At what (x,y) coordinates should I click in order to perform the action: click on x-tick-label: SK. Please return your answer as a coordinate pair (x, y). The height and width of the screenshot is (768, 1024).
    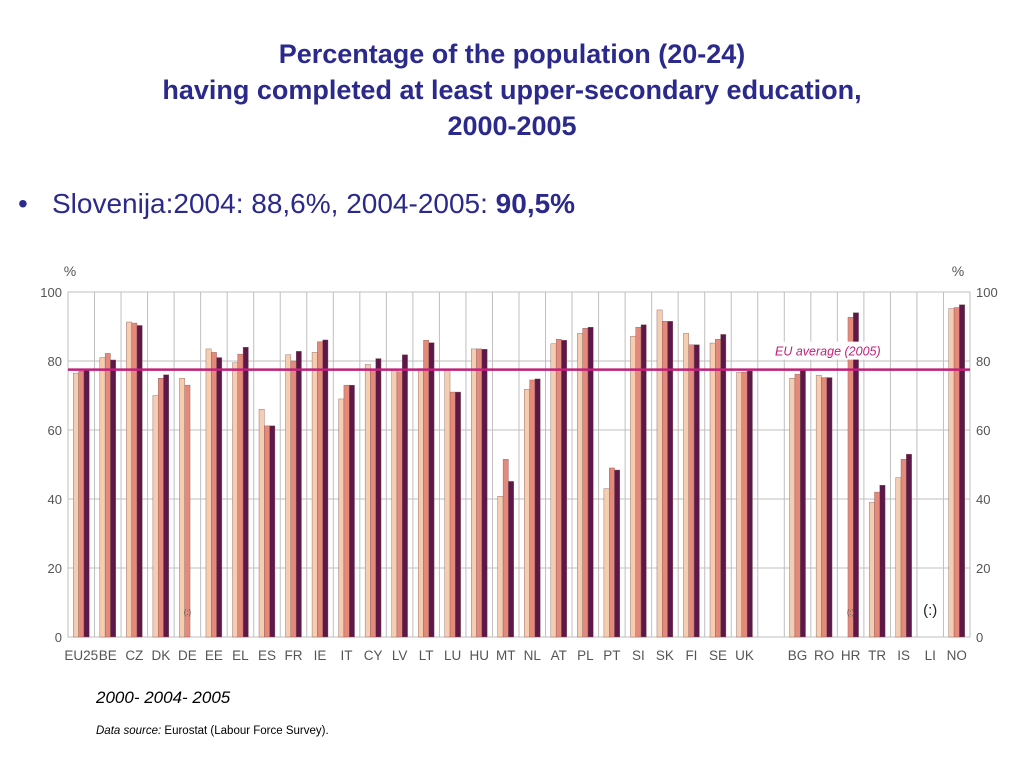
    Looking at the image, I should click on (665, 655).